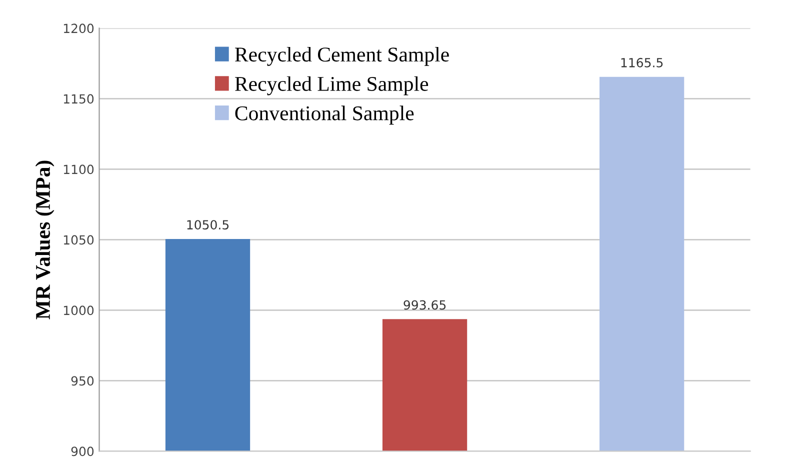  I want to click on legend-label: Conventional Sample, so click(324, 115).